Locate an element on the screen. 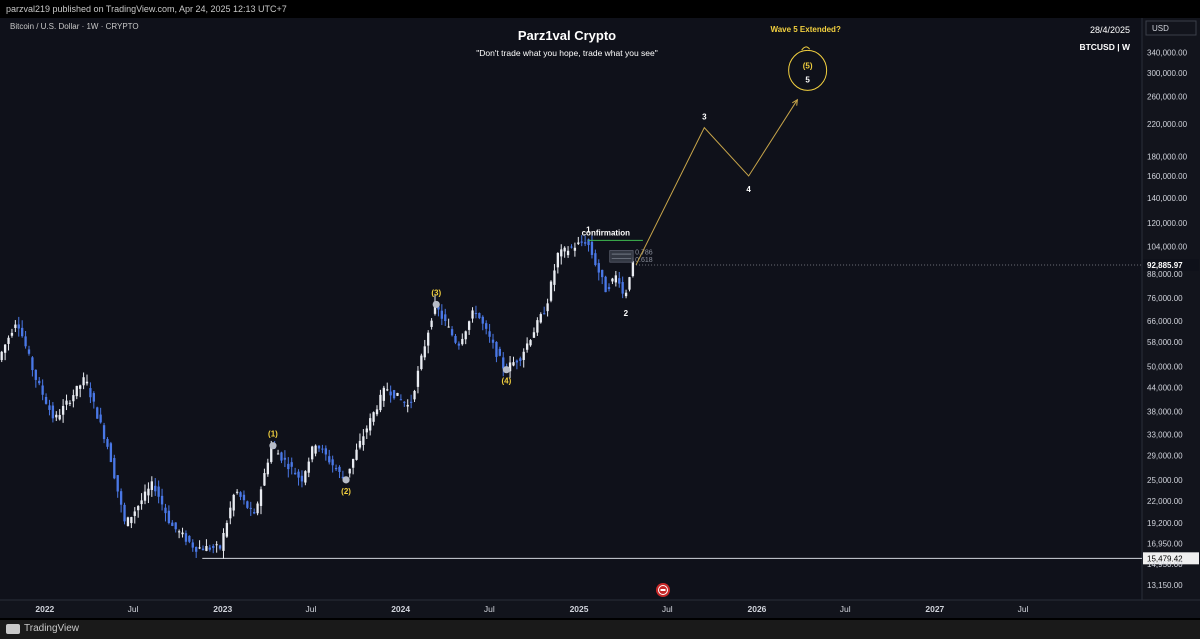  wave-label-minor: 3 is located at coordinates (704, 117).